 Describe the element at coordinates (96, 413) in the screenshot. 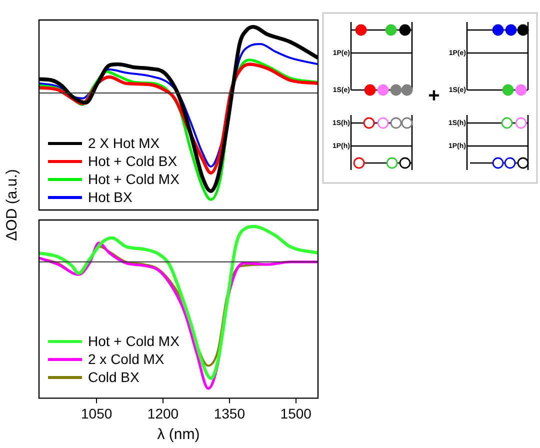

I see `x-tick-label: 1050` at that location.